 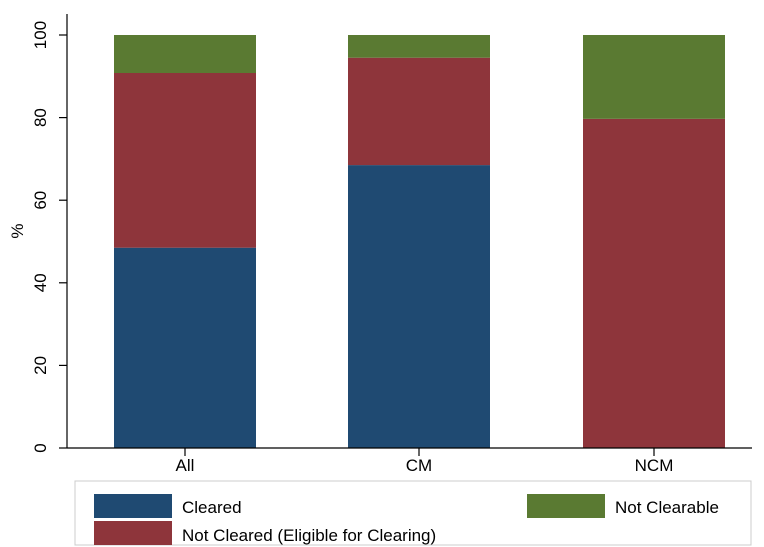 I want to click on legend-label: Not Clearable, so click(x=667, y=507).